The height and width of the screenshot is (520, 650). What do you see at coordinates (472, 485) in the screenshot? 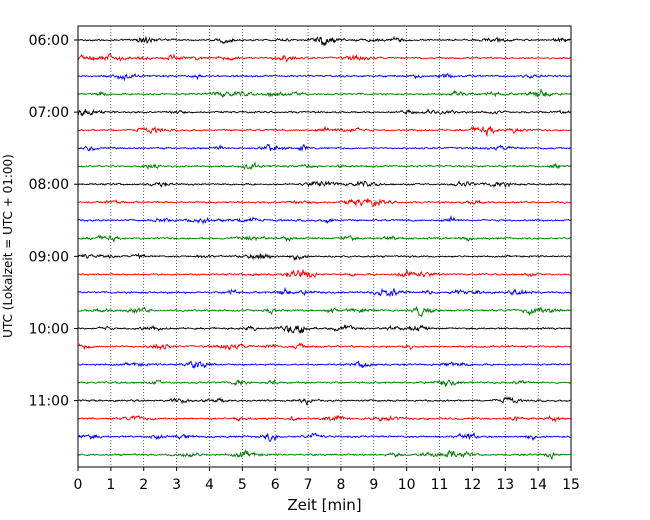
I see `x-tick-label: 12` at bounding box center [472, 485].